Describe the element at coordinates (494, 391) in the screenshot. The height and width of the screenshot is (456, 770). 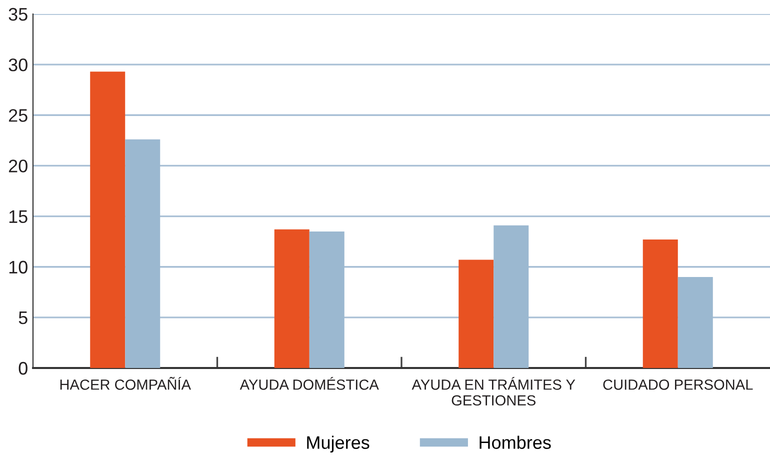
I see `x-tick-label: AYUDA EN TRÁMITES Y GESTIONES` at that location.